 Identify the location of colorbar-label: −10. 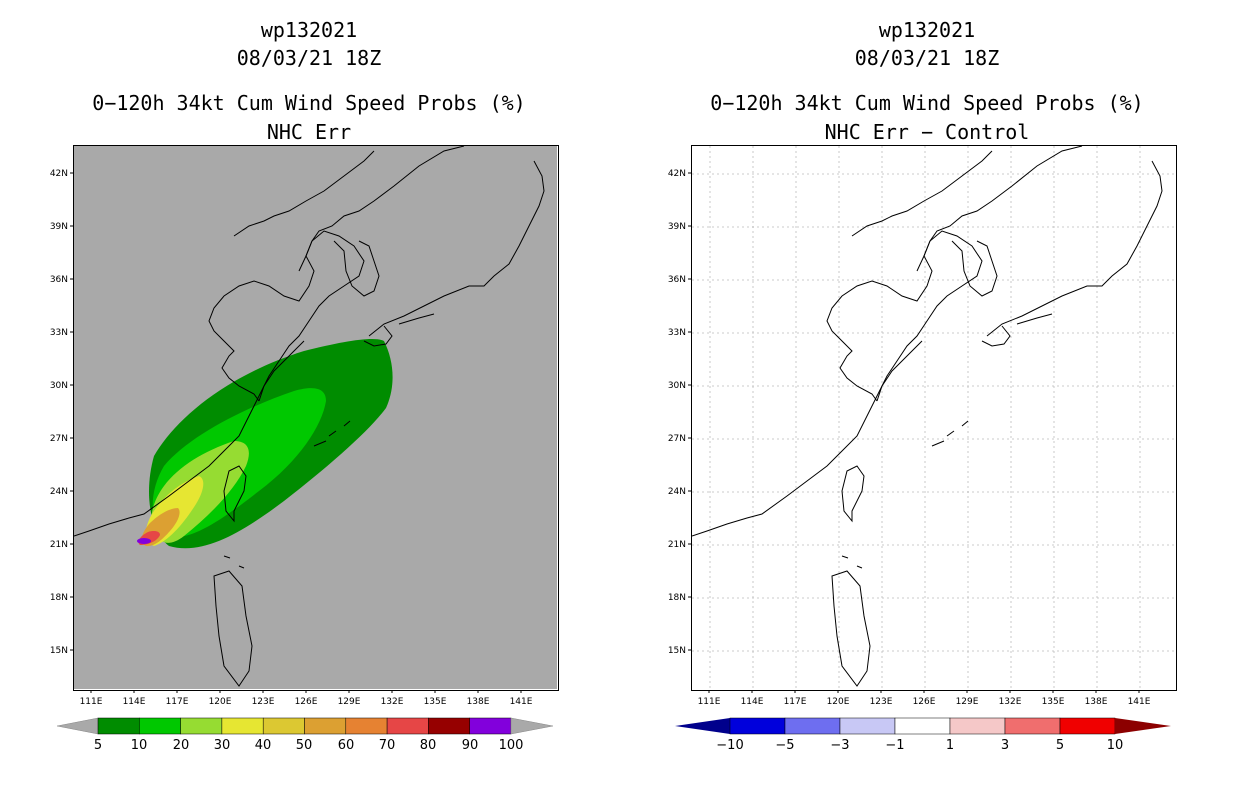
(729, 745).